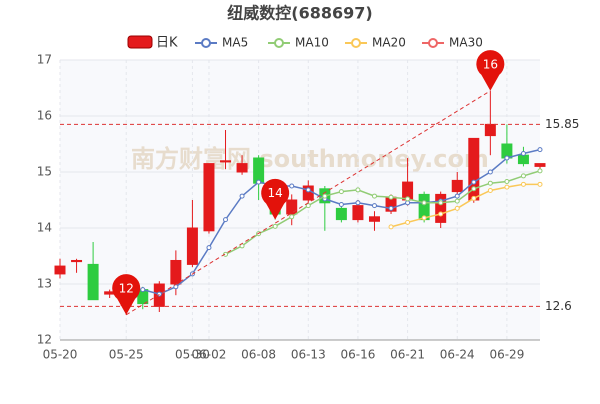  I want to click on x-tick-label: 06-02, so click(209, 355).